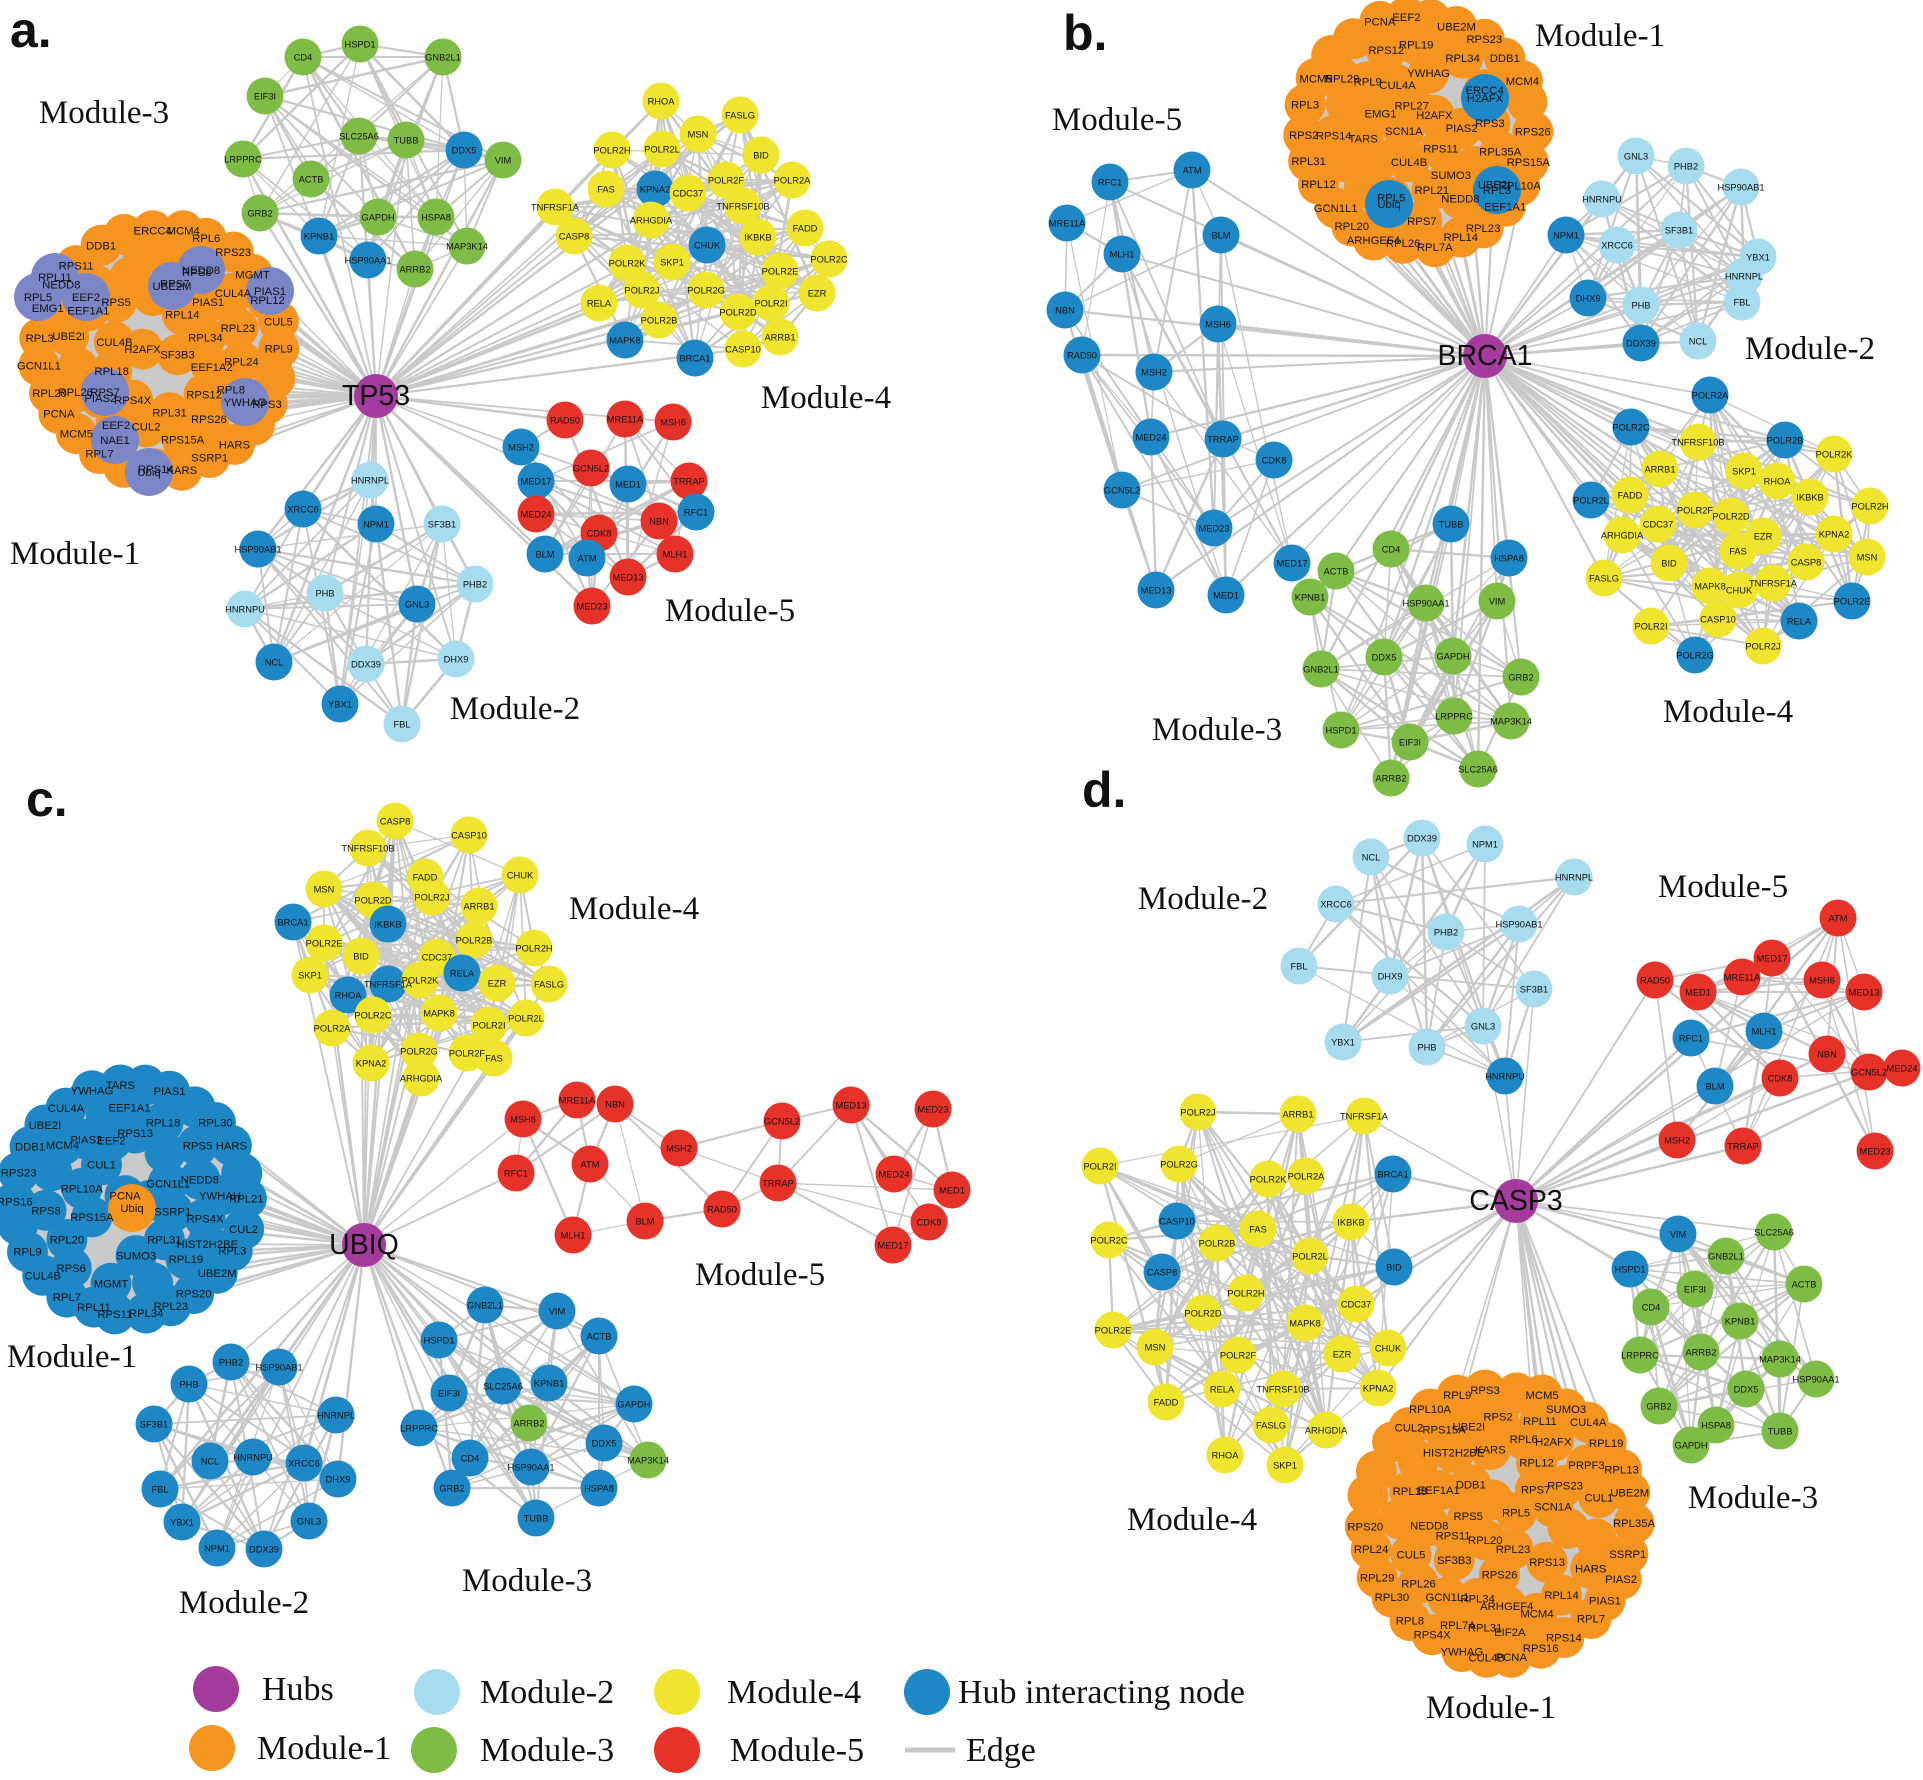  What do you see at coordinates (1485, 99) in the screenshot?
I see `svg-text: H2AFX` at bounding box center [1485, 99].